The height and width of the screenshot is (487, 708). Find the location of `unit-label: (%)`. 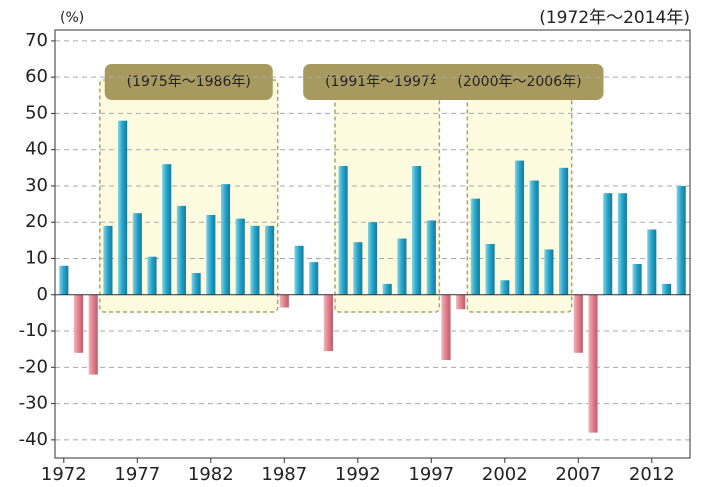

unit-label: (%) is located at coordinates (72, 18).